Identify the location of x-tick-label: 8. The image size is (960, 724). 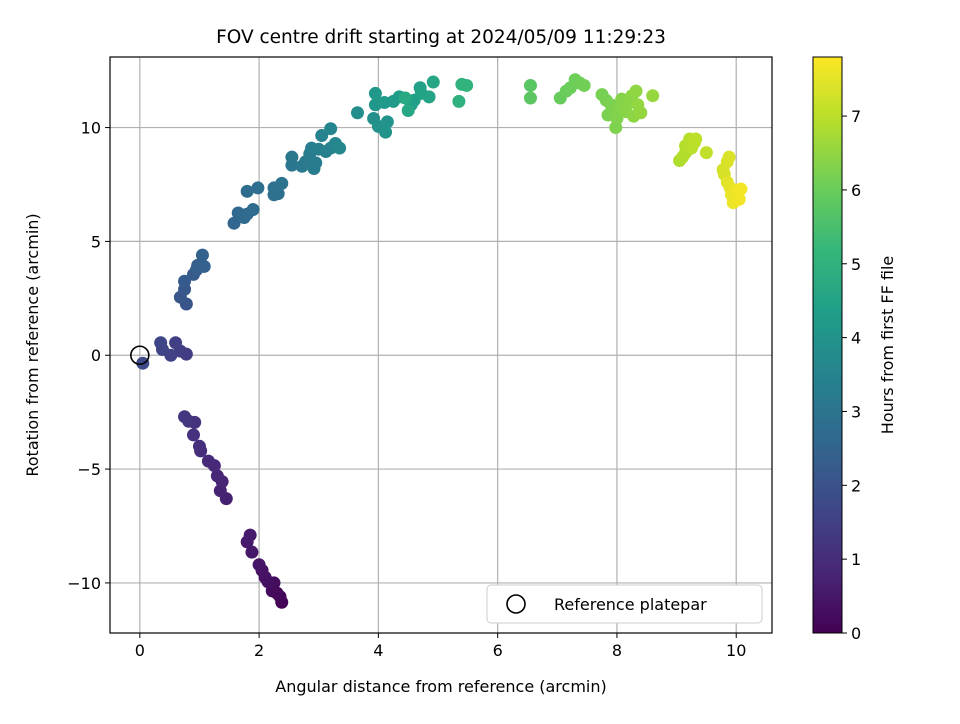
(617, 650).